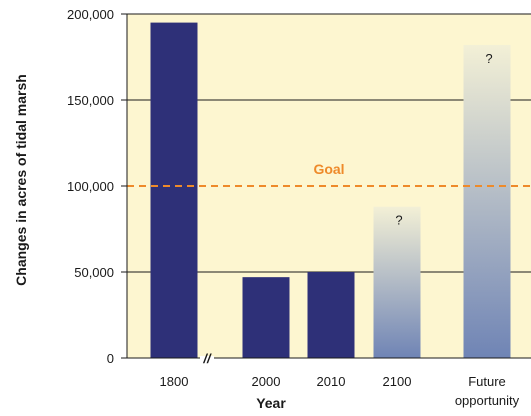  I want to click on y-tick-labels: 0 50,000 100,000 150,000 200,000, so click(90, 186).